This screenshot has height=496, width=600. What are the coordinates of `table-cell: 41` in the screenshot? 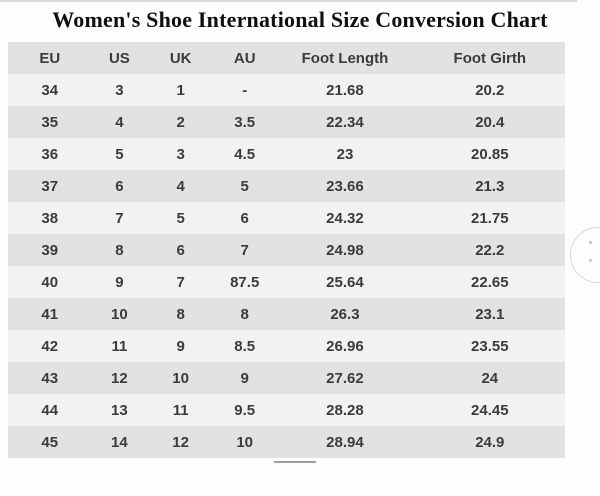 It's located at (50, 314).